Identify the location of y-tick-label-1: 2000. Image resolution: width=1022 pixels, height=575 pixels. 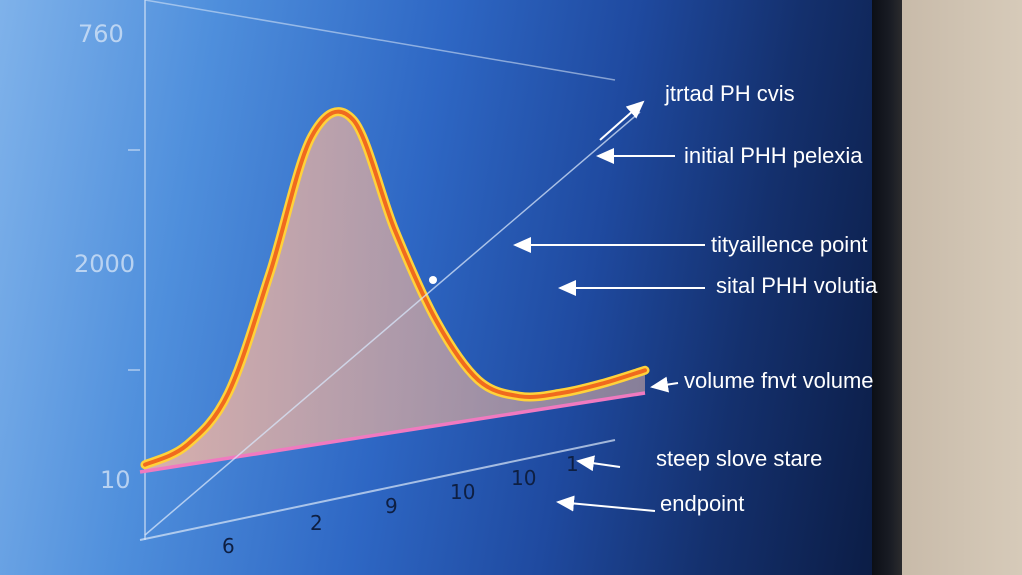
(104, 264).